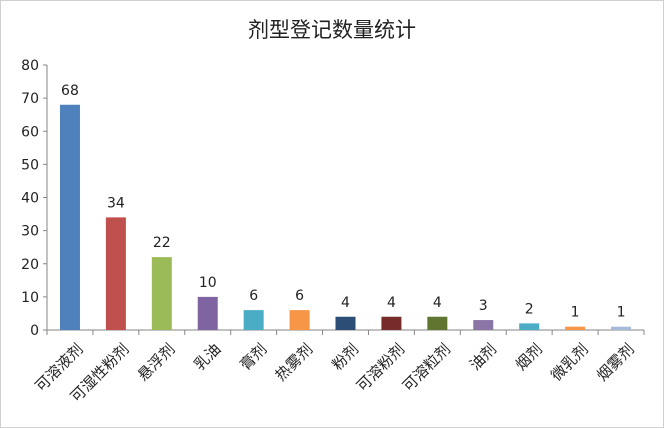 This screenshot has height=428, width=664. Describe the element at coordinates (529, 357) in the screenshot. I see `x-tick-label: 烟剂` at that location.